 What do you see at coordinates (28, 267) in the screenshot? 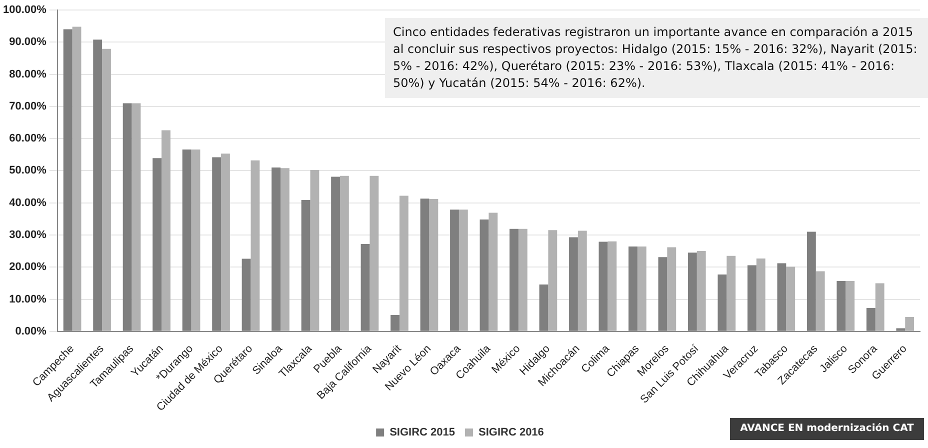
I see `y-tick-label: 20.00%` at bounding box center [28, 267].